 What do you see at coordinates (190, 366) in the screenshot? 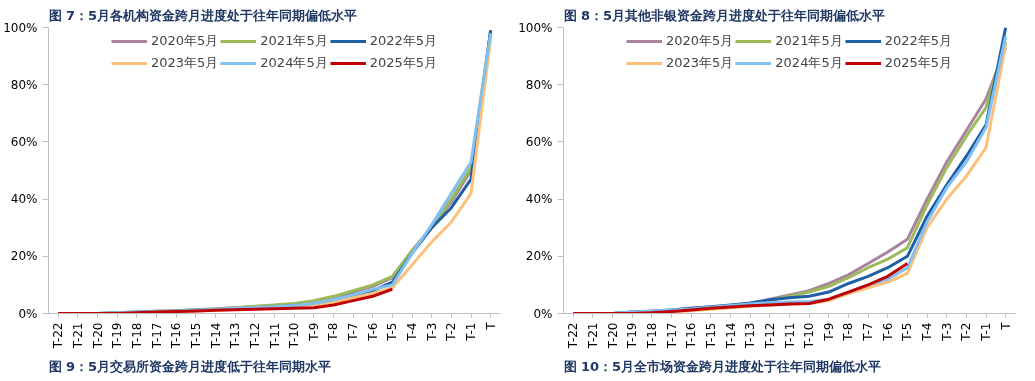
I see `caption: 图 9：5月交易所资金跨月进度低于往年同期水平` at bounding box center [190, 366].